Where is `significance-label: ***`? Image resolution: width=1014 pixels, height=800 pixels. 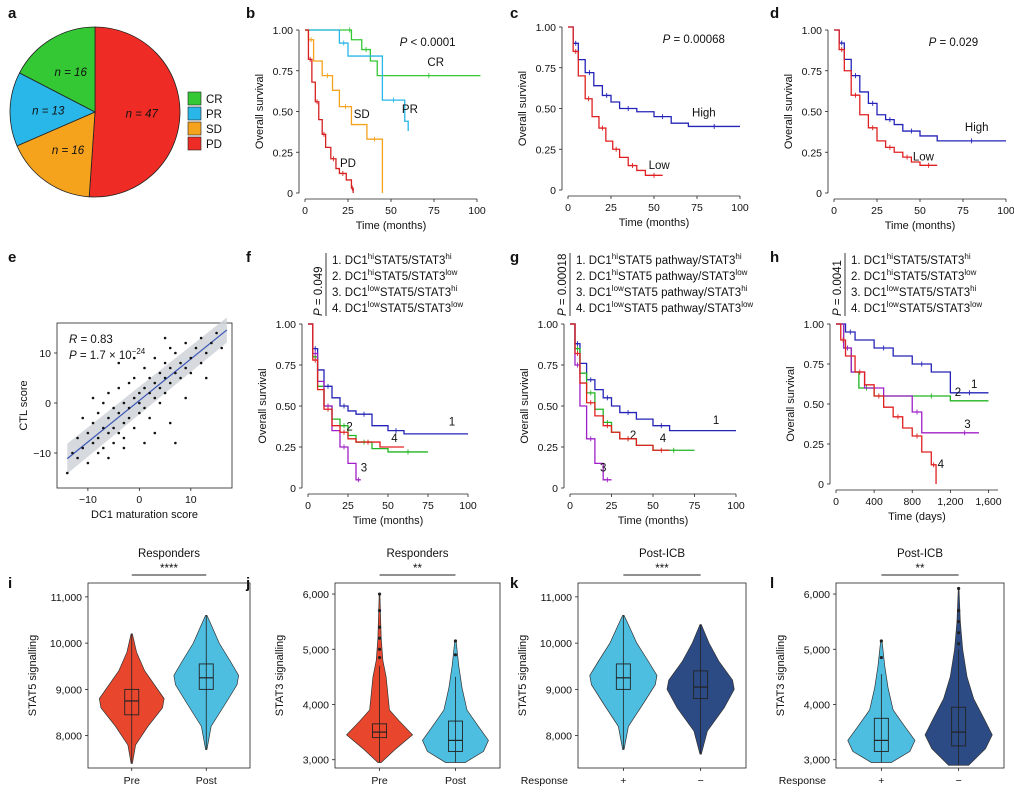 significance-label: *** is located at coordinates (662, 569).